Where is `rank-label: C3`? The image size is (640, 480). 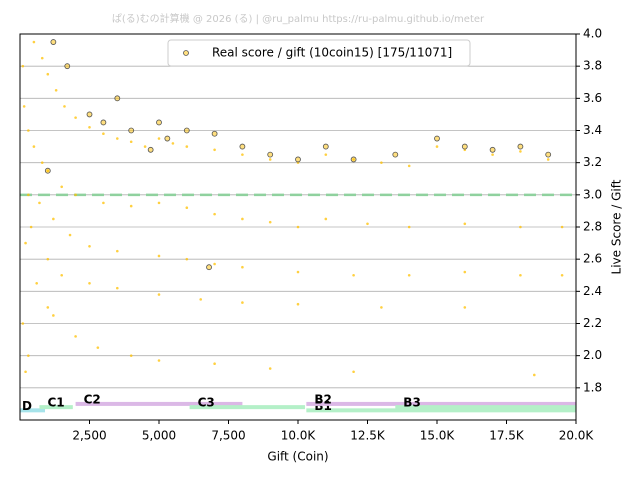
rank-label: C3 is located at coordinates (206, 403).